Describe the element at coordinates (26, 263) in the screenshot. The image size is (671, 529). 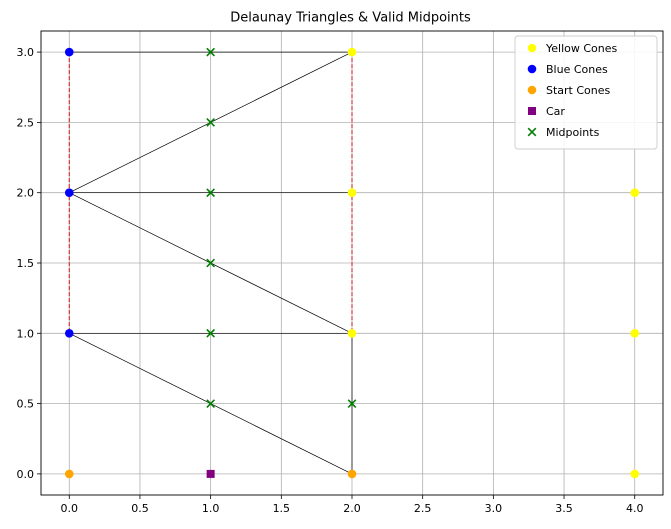
I see `y-tick-label: 1.5` at that location.